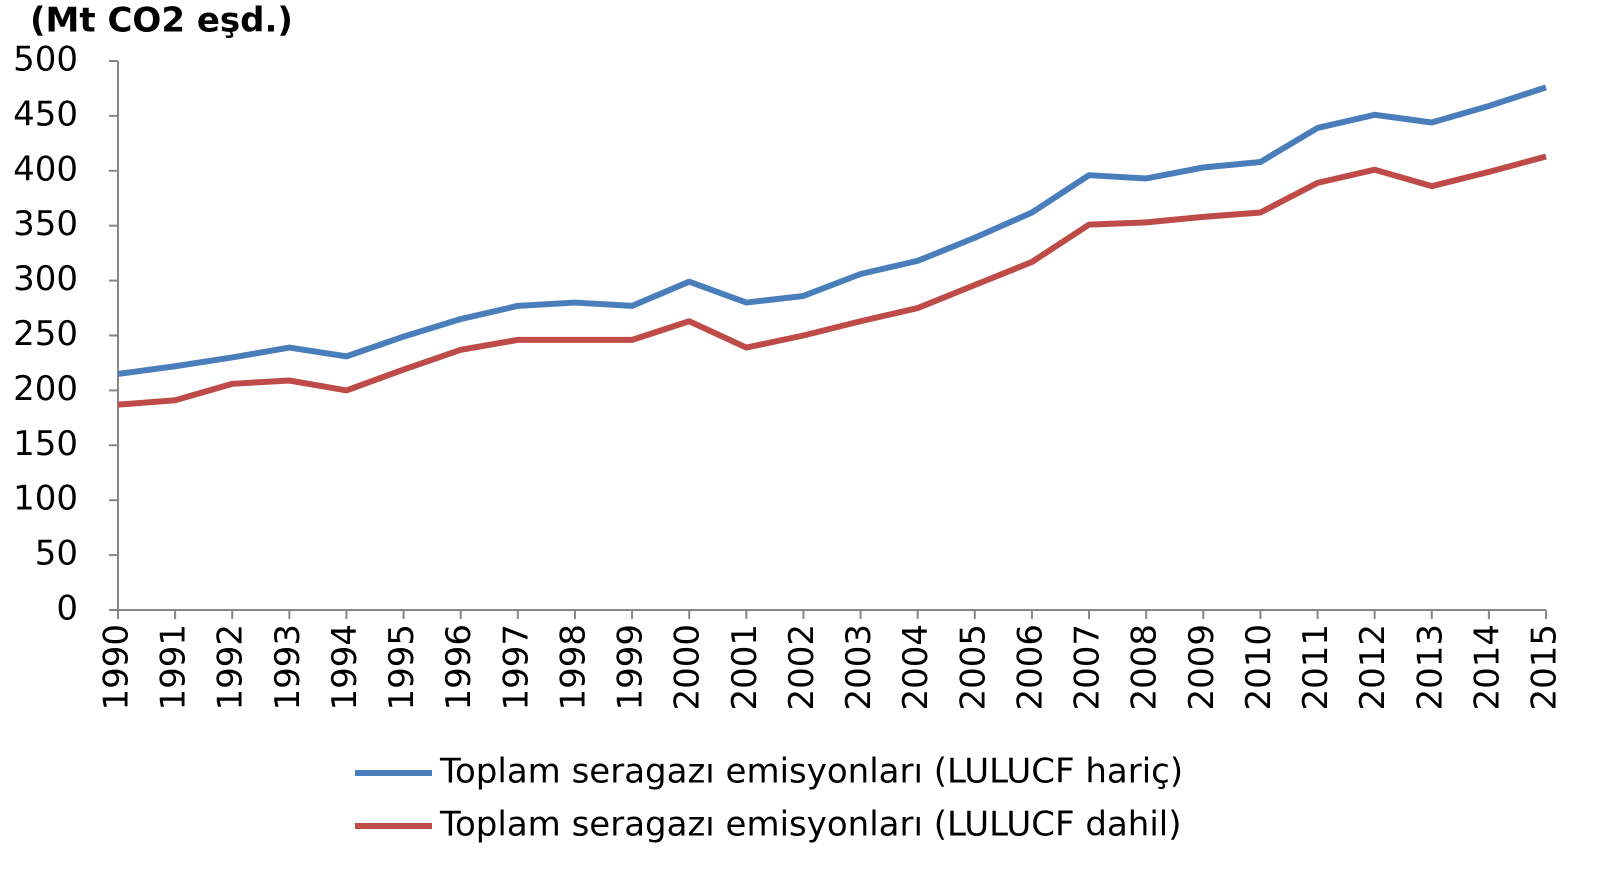 The width and height of the screenshot is (1619, 879). I want to click on y-tick-label: 100, so click(45, 499).